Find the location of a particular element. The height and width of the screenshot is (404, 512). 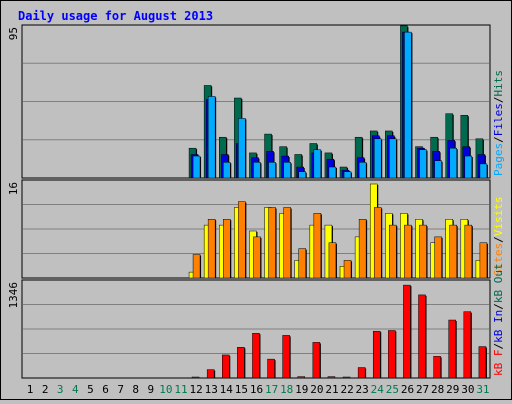

x-tick-label: 19 is located at coordinates (301, 389).